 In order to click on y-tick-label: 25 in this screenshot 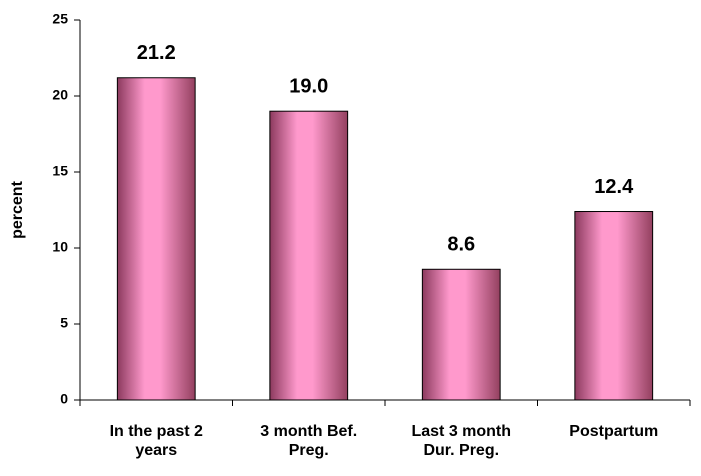, I will do `click(60, 19)`.